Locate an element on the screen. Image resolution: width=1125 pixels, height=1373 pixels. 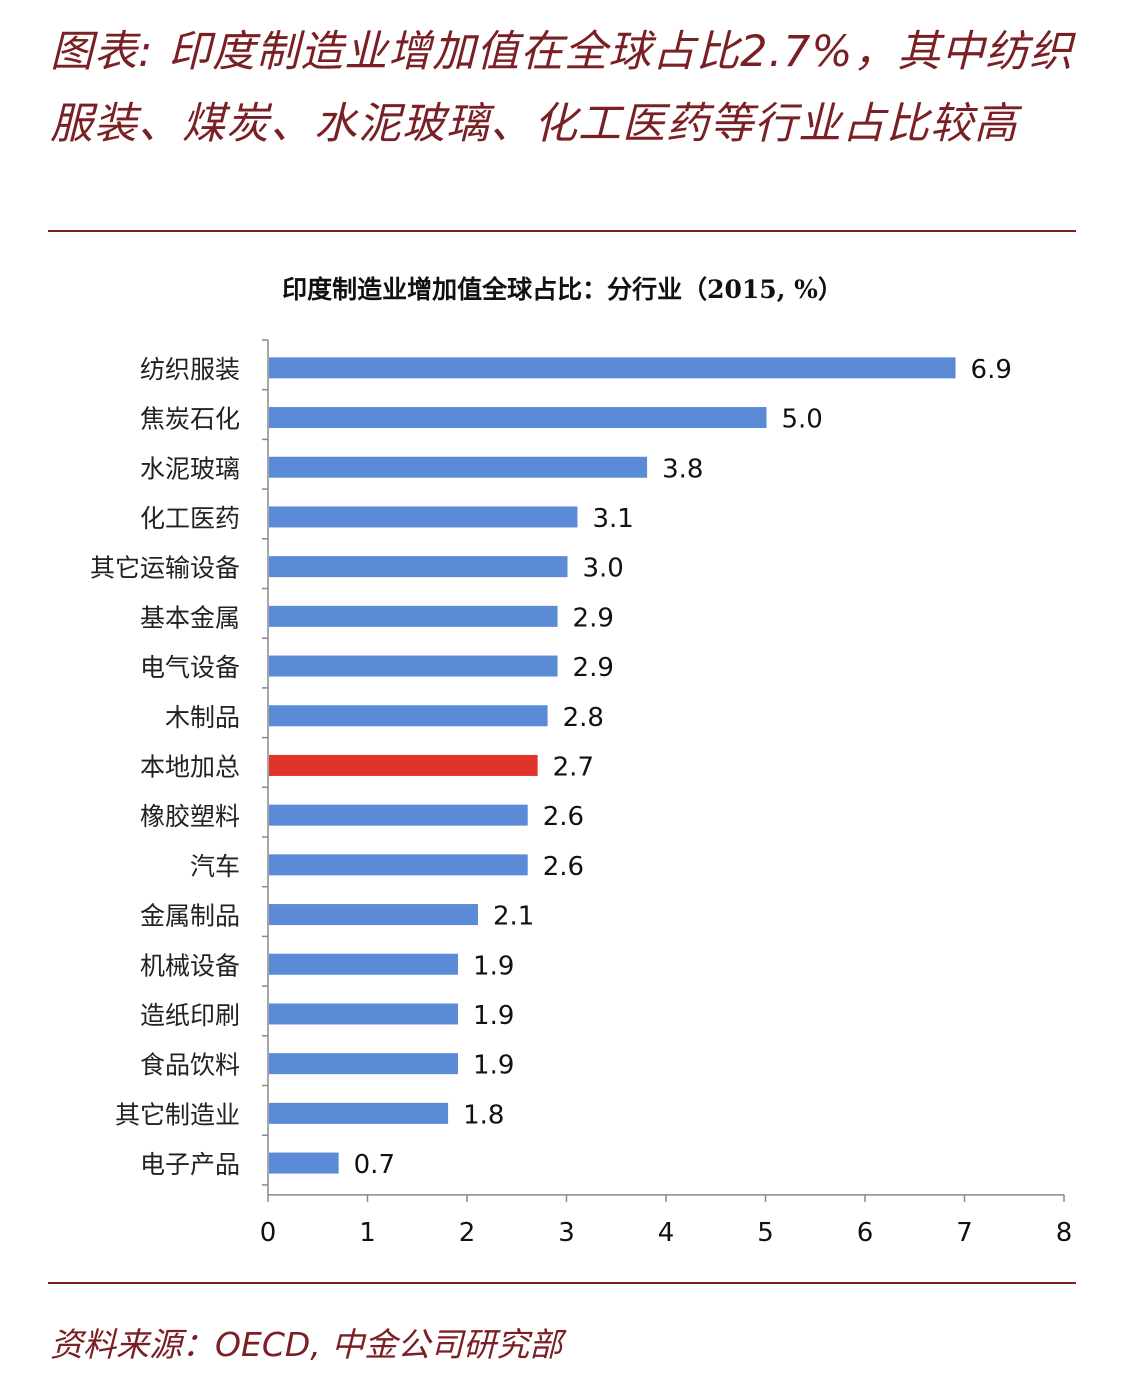
bar-value-label: 5.0 is located at coordinates (802, 420).